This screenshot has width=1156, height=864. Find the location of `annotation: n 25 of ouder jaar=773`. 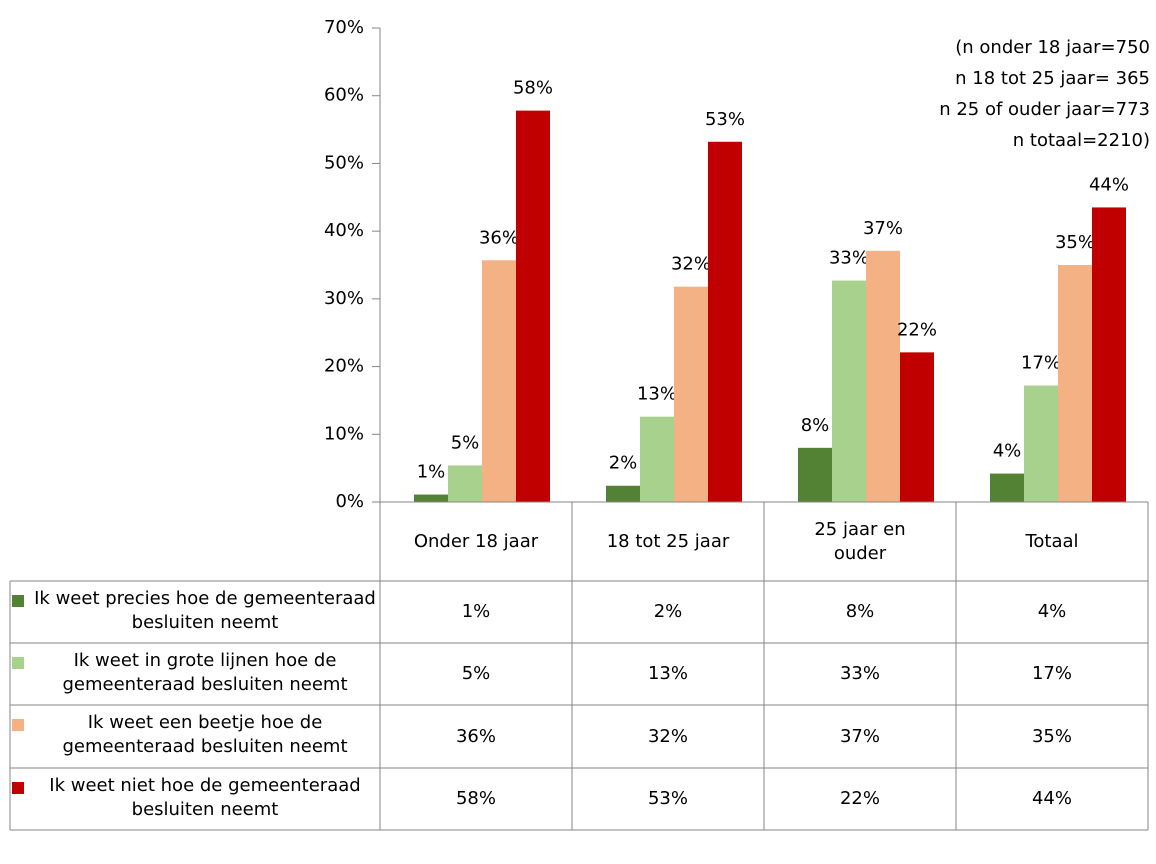

annotation: n 25 of ouder jaar=773 is located at coordinates (1044, 109).